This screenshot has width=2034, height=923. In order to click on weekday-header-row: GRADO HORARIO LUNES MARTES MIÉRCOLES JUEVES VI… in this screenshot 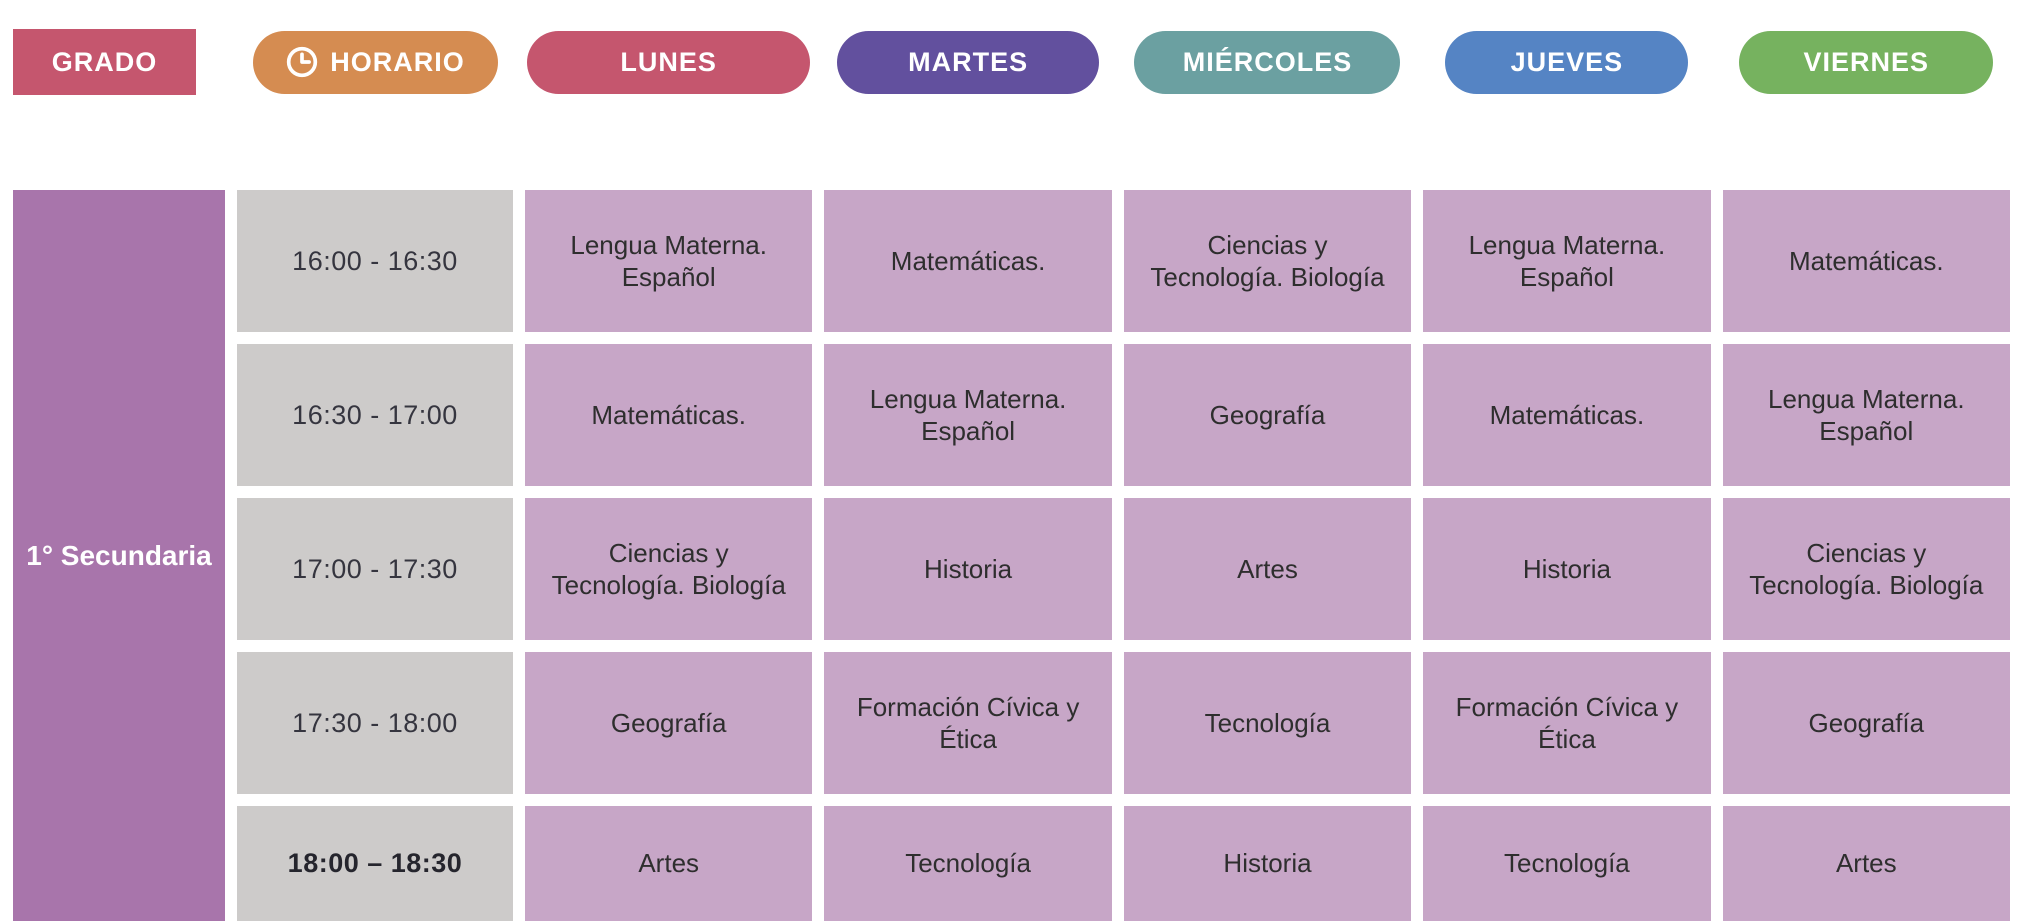, I will do `click(1011, 62)`.